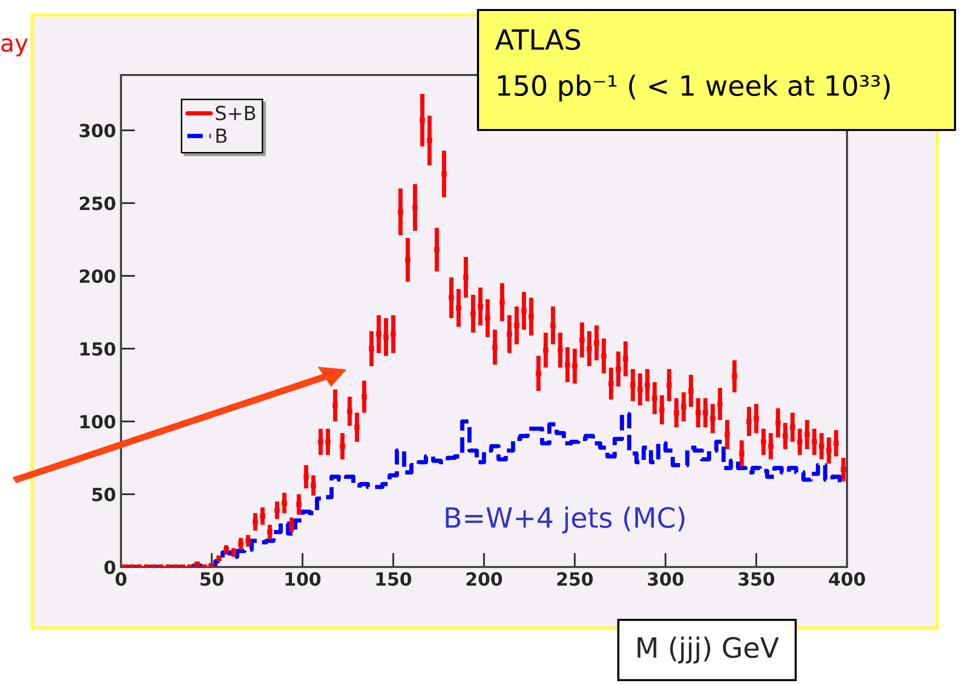  What do you see at coordinates (212, 579) in the screenshot?
I see `x-tick-label: 50` at bounding box center [212, 579].